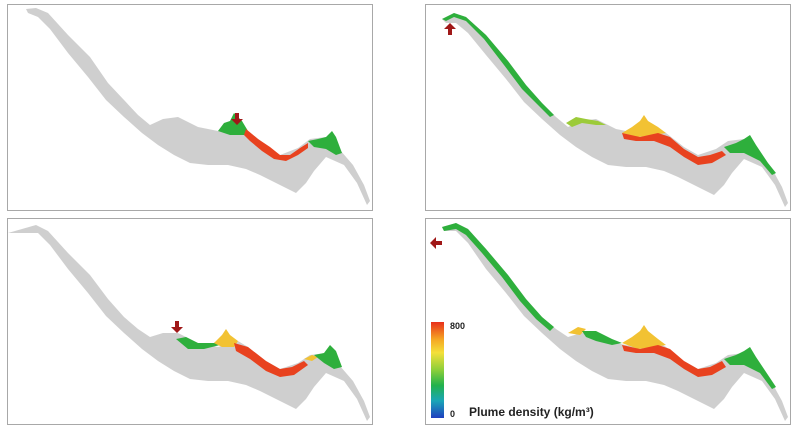 This screenshot has height=432, width=800. Describe the element at coordinates (450, 29) in the screenshot. I see `arrow-up-icon` at that location.